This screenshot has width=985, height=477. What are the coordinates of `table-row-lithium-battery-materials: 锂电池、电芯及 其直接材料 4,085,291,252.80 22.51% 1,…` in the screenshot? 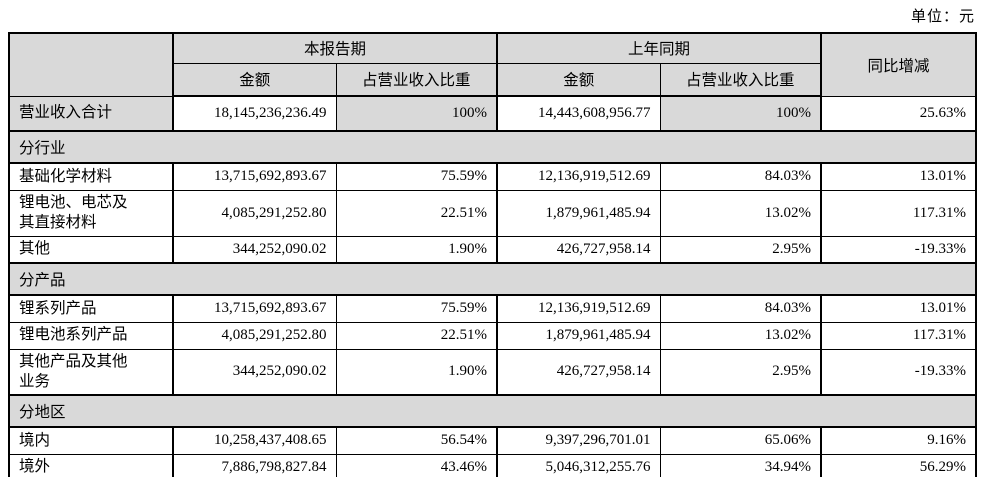 It's located at (492, 213).